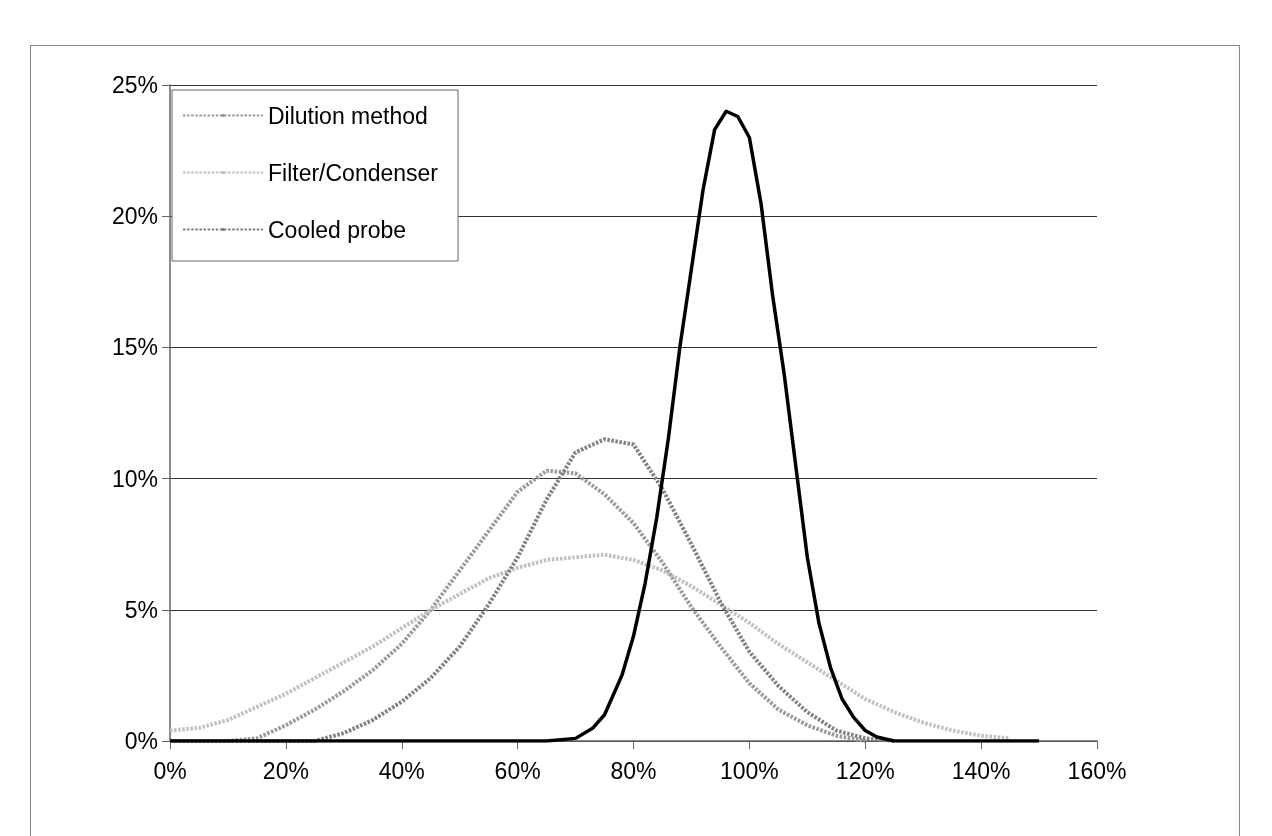 Image resolution: width=1272 pixels, height=836 pixels. What do you see at coordinates (749, 770) in the screenshot?
I see `x-tick-label: 100%` at bounding box center [749, 770].